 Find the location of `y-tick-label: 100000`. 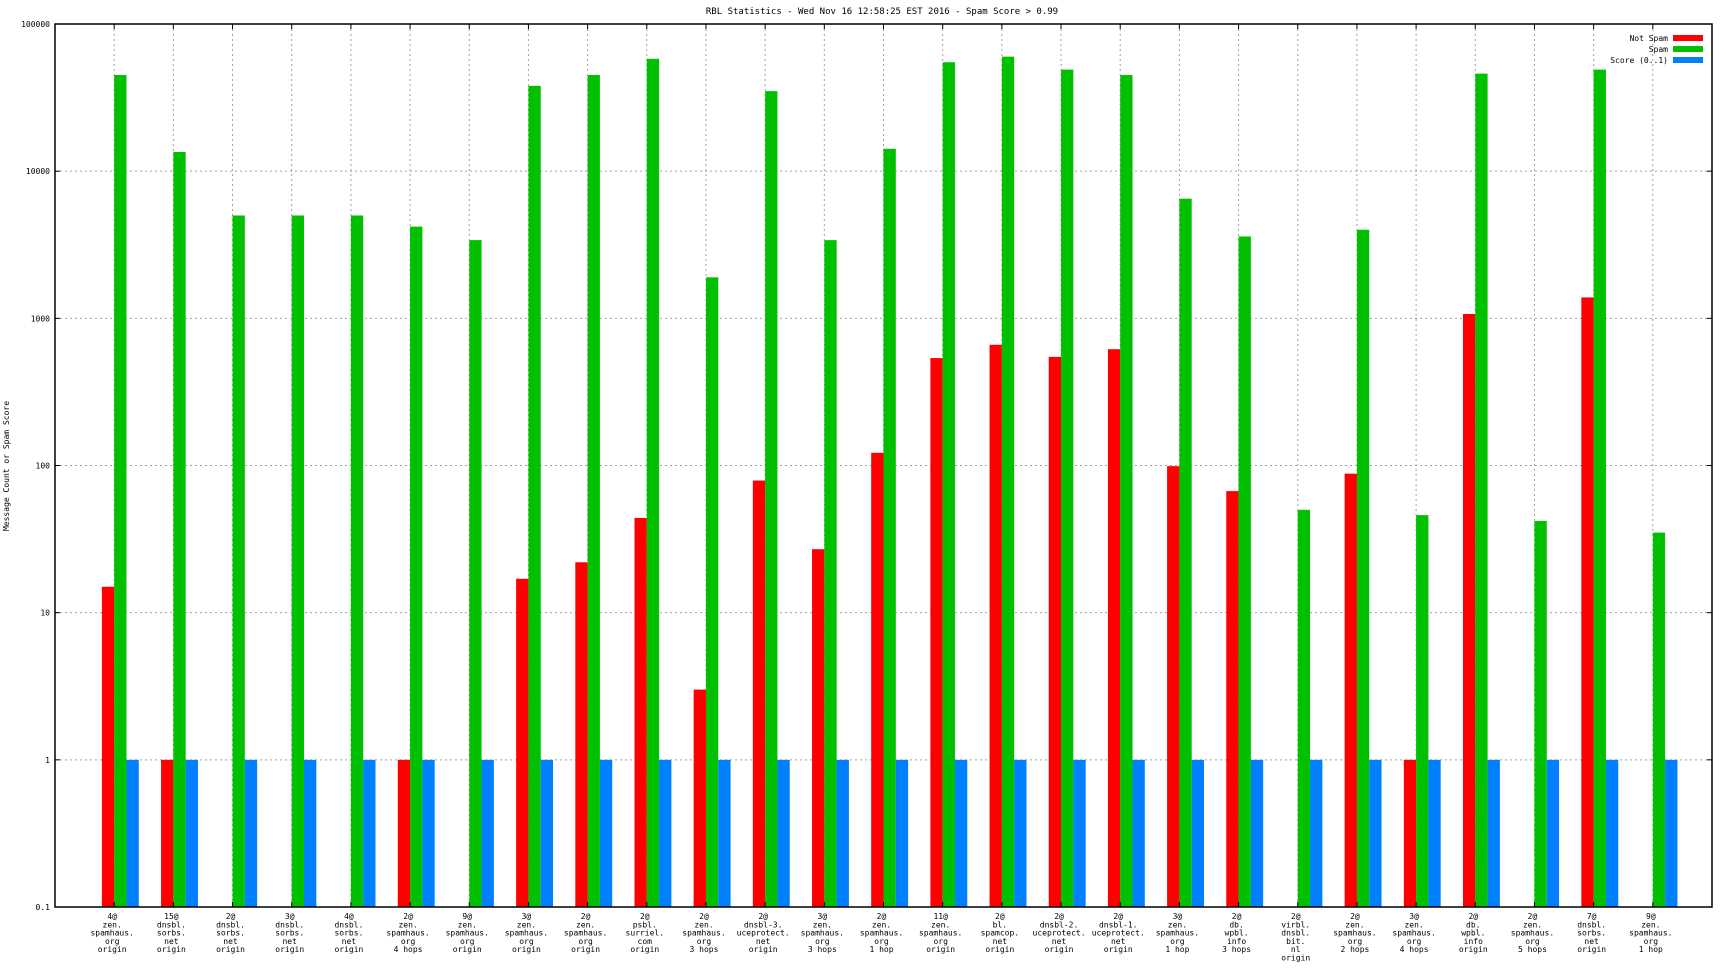

y-tick-label: 100000 is located at coordinates (35, 24).